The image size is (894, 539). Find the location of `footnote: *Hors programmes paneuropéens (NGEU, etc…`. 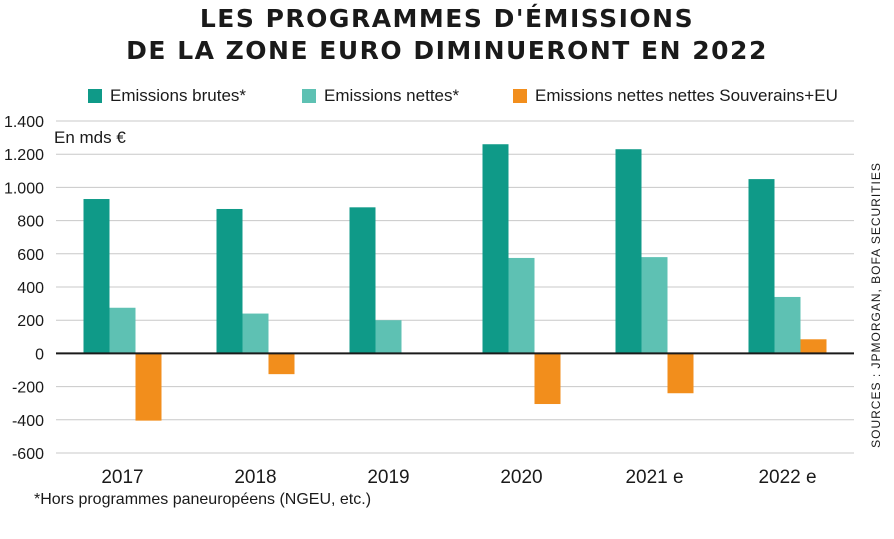

footnote: *Hors programmes paneuropéens (NGEU, etc… is located at coordinates (203, 499).